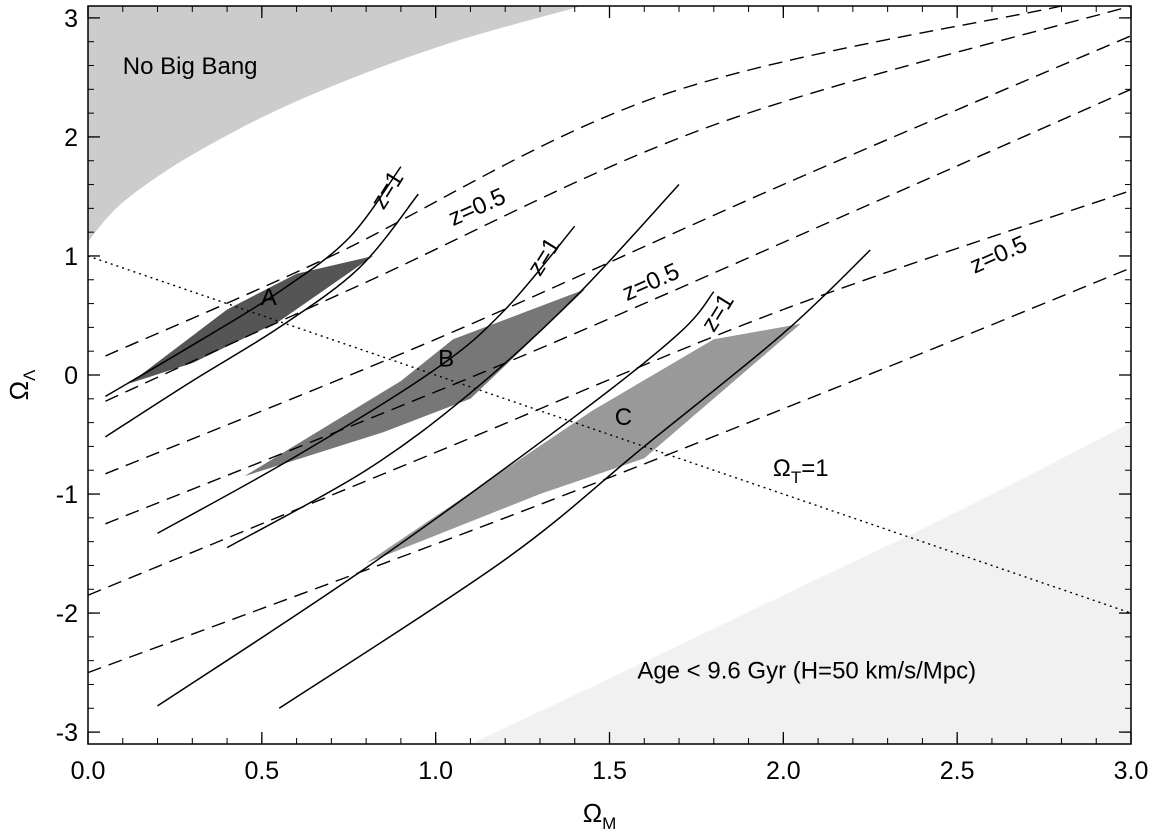  What do you see at coordinates (650, 282) in the screenshot?
I see `z-label-4: z=0.5` at bounding box center [650, 282].